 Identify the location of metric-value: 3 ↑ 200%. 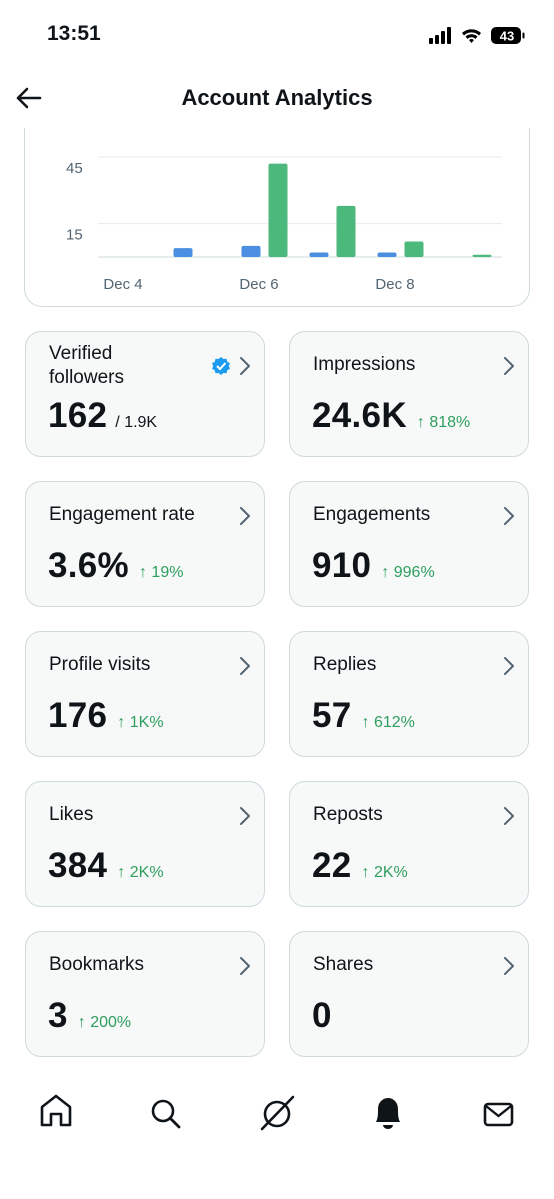
(89, 1016).